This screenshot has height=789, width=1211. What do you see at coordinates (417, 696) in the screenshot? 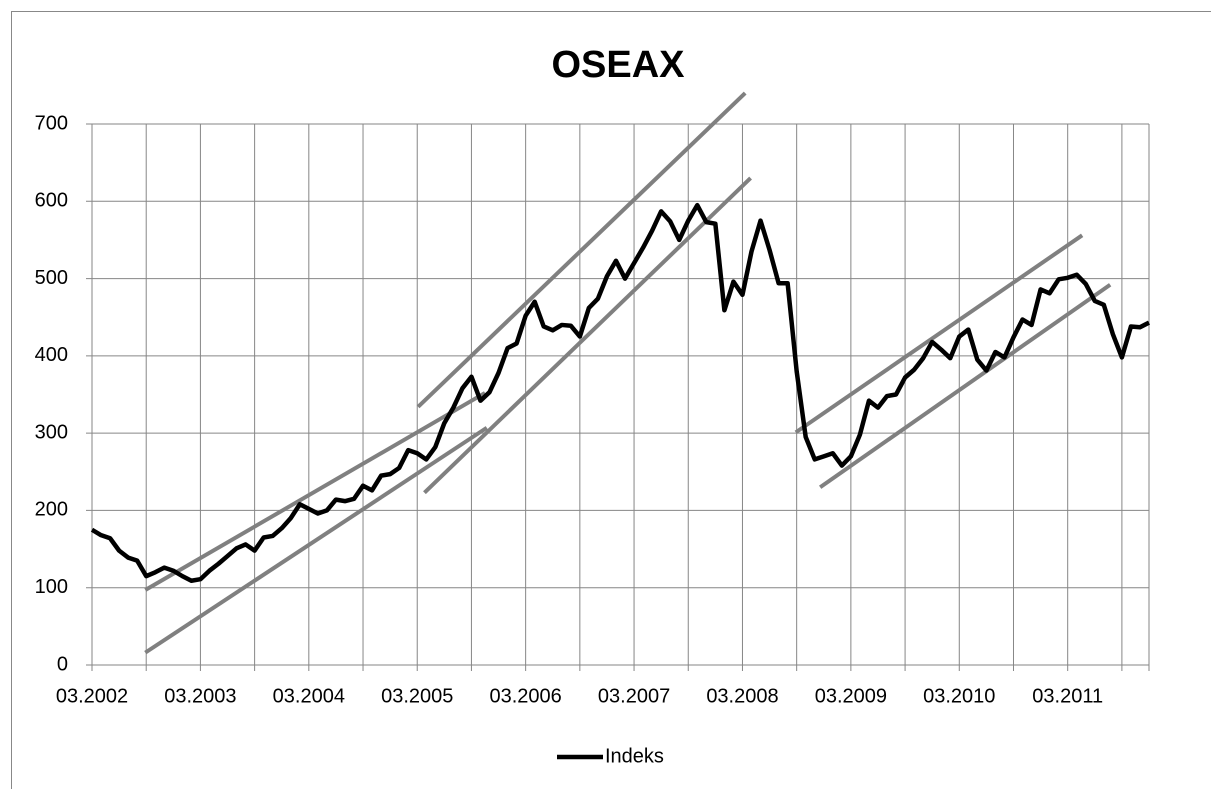
I see `x-tick-label: 03.2005` at bounding box center [417, 696].